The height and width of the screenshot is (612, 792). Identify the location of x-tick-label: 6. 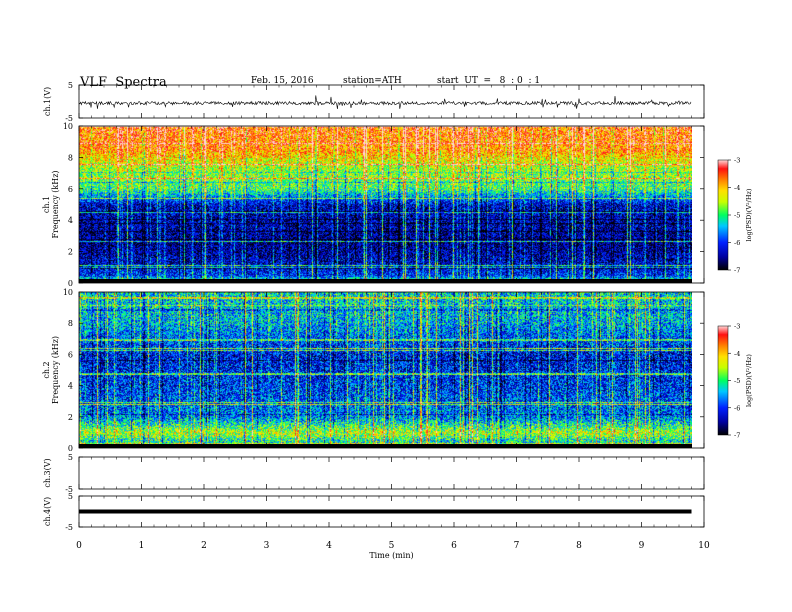
(454, 546).